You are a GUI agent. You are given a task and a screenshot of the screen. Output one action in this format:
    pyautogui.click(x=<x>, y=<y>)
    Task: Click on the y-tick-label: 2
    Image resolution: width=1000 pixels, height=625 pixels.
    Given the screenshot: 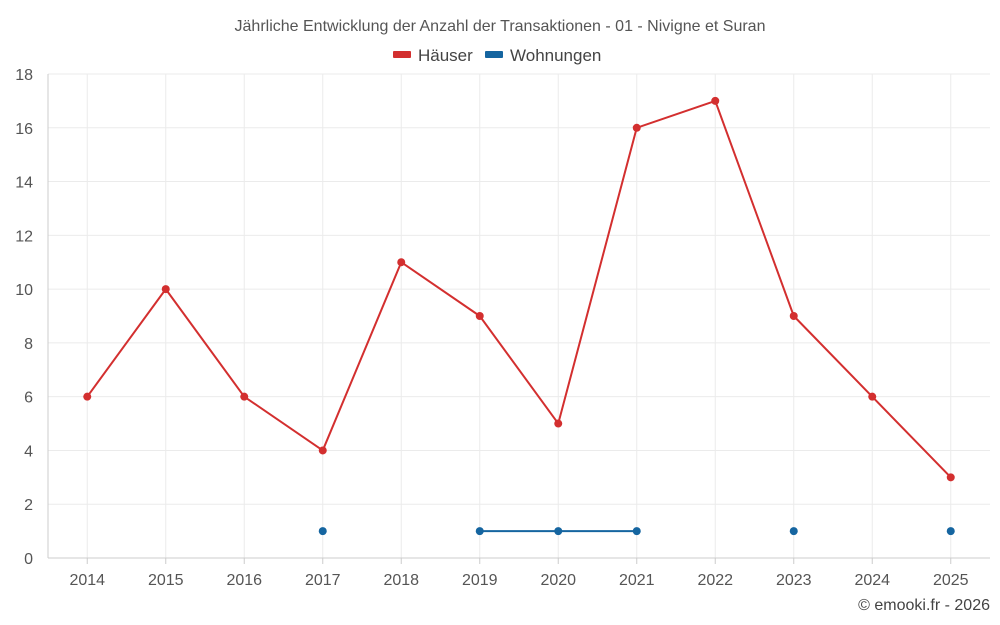 What is the action you would take?
    pyautogui.click(x=28, y=505)
    